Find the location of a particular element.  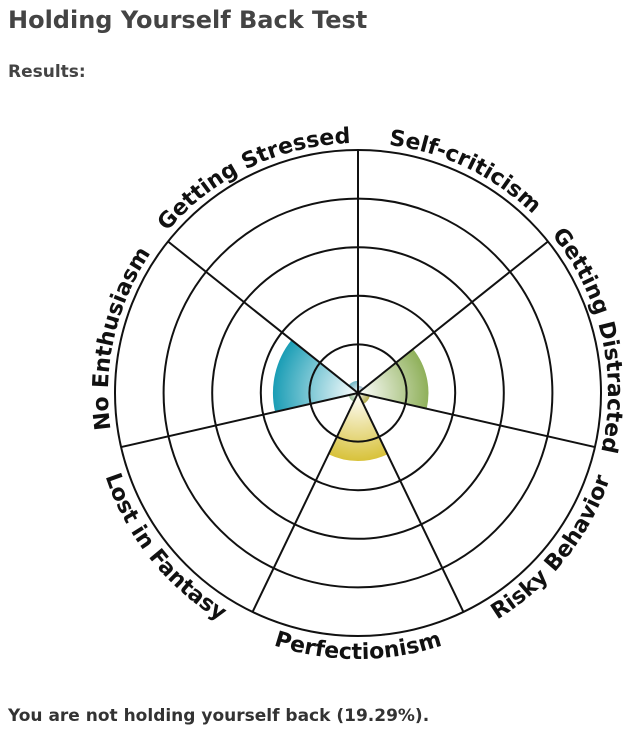

category-label: Perfectionism is located at coordinates (358, 646).